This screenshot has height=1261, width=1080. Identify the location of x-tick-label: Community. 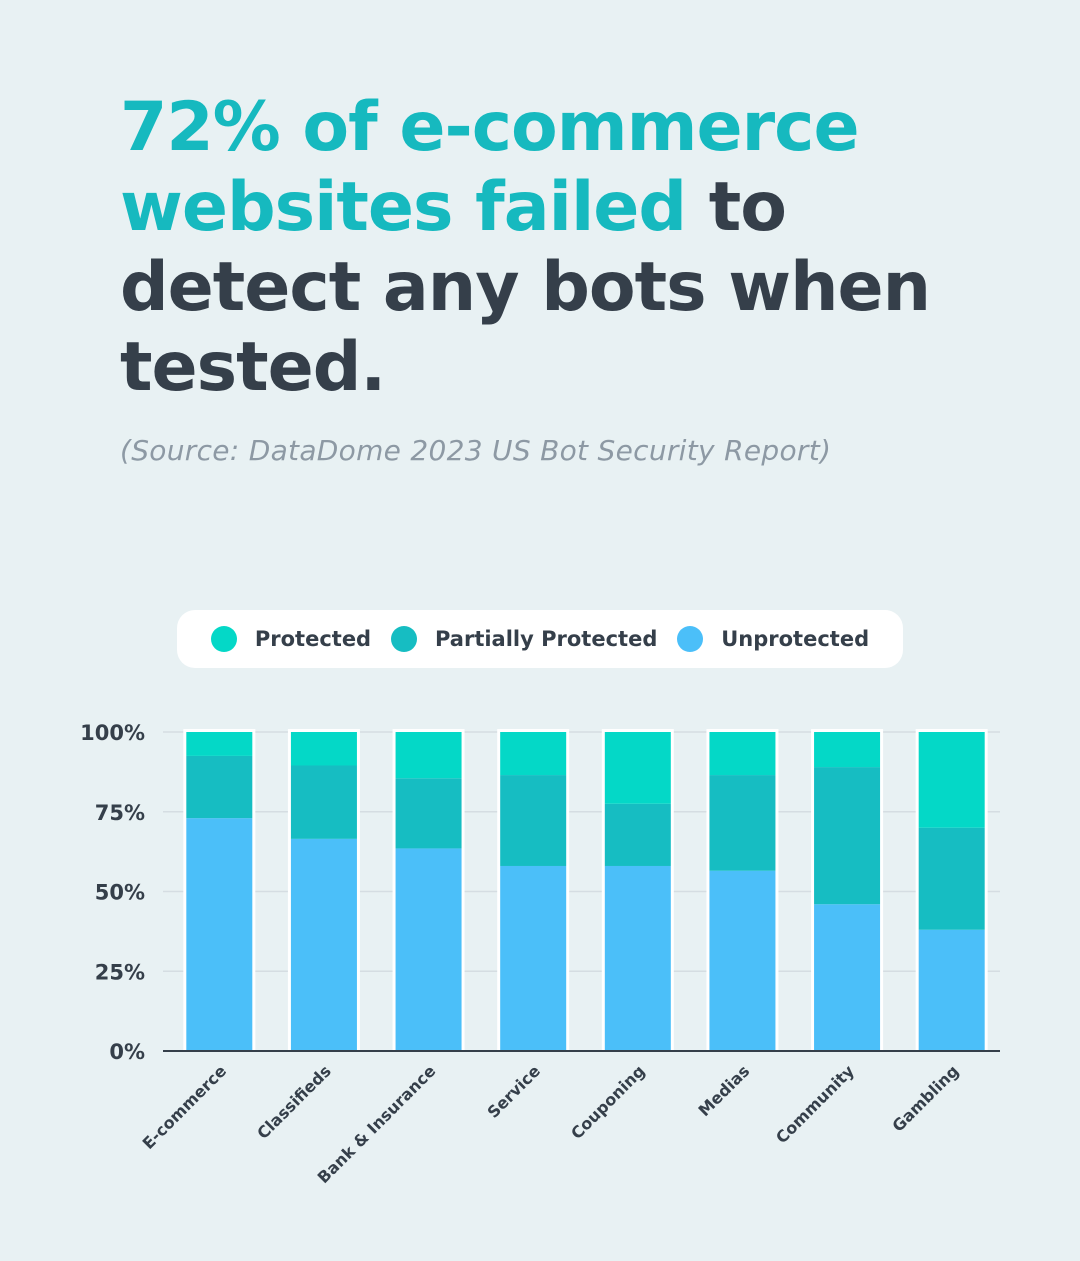
(815, 1104).